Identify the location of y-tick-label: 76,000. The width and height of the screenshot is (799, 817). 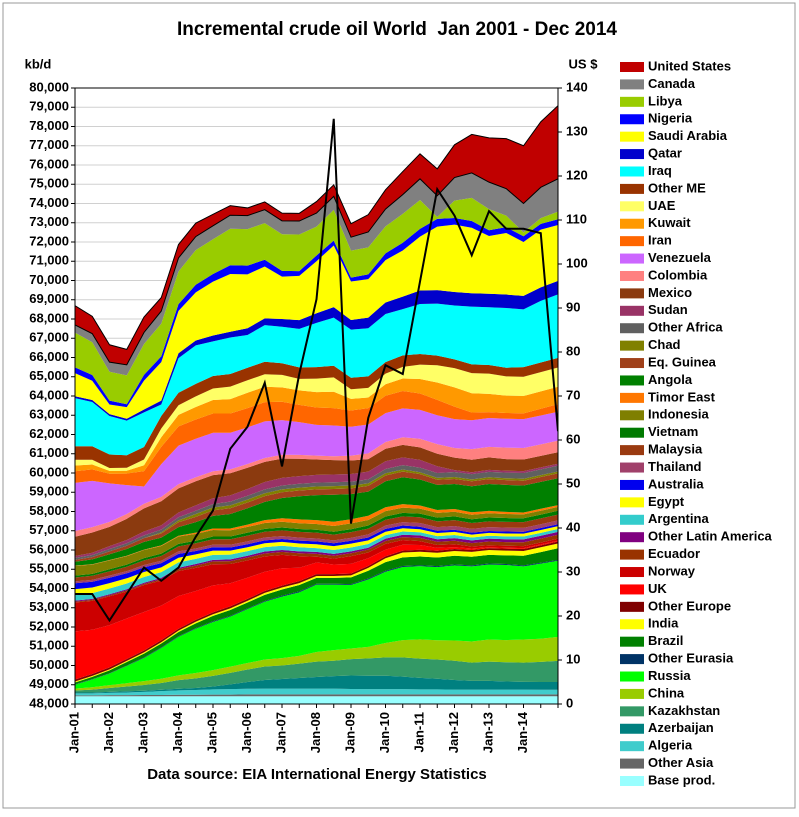
(49, 163).